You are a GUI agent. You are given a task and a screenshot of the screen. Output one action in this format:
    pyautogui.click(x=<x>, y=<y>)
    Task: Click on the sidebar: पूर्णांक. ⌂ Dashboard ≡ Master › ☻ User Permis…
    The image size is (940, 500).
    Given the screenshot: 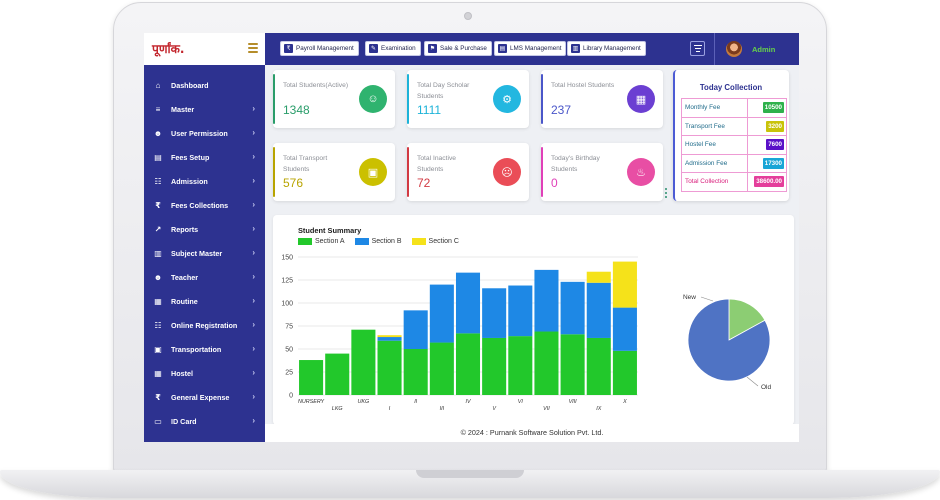 What is the action you would take?
    pyautogui.click(x=204, y=237)
    